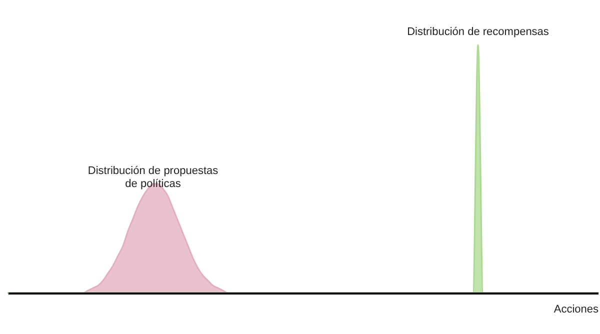 This screenshot has width=600, height=334. Describe the element at coordinates (576, 310) in the screenshot. I see `x-axis-title: Acciones` at that location.